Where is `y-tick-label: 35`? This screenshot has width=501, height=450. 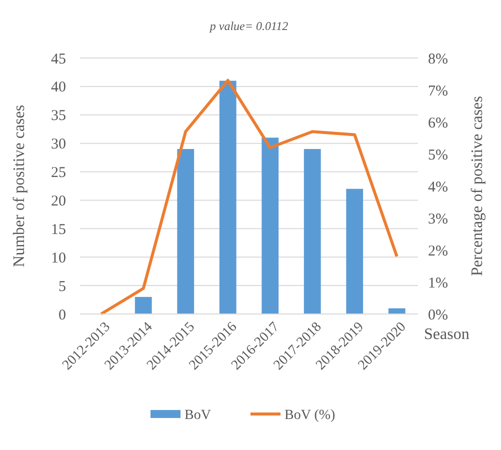
y-tick-label: 35 is located at coordinates (58, 116).